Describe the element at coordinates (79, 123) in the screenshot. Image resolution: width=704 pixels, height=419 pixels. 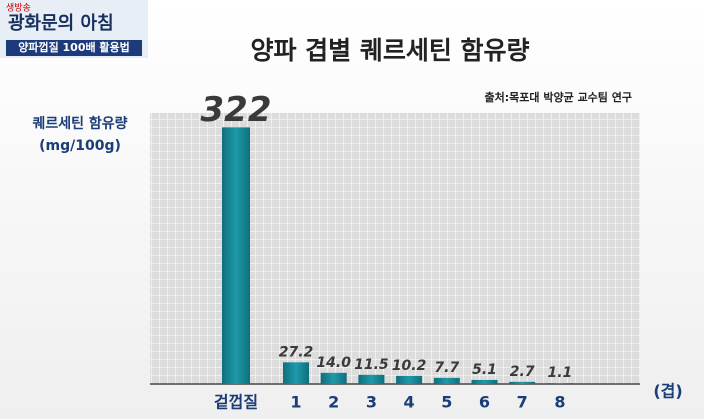
I see `y-axis-label: 퀘르세틴 함유량` at that location.